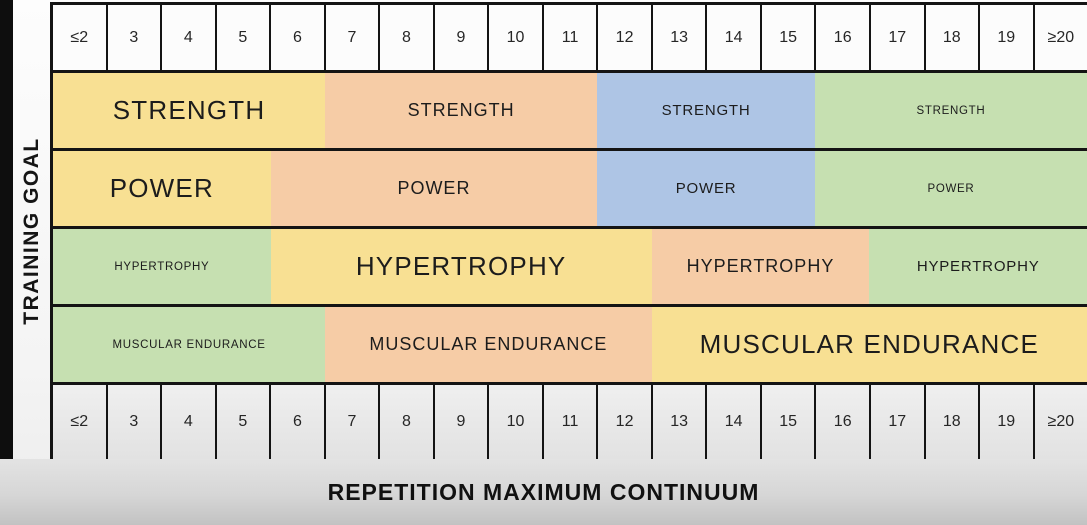 The width and height of the screenshot is (1087, 525). I want to click on segment-strength-green: STRENGTH, so click(950, 110).